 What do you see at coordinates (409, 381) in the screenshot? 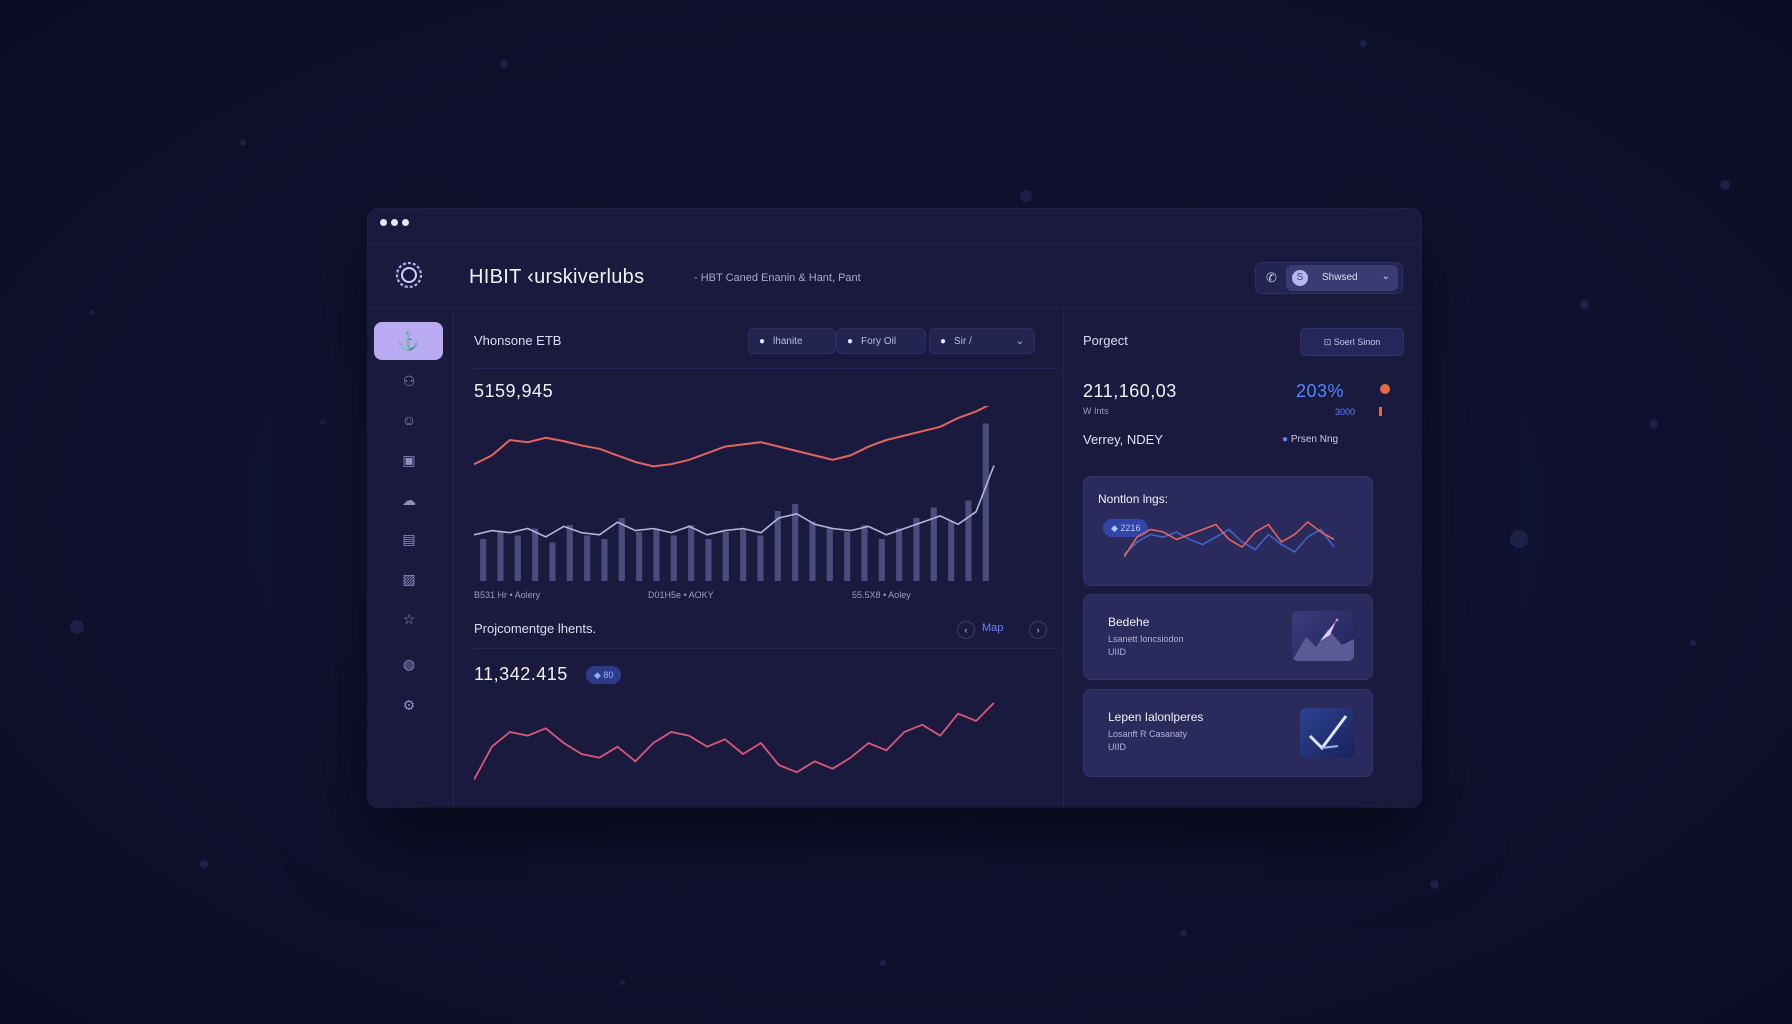
I see `people-icon: ⚇` at bounding box center [409, 381].